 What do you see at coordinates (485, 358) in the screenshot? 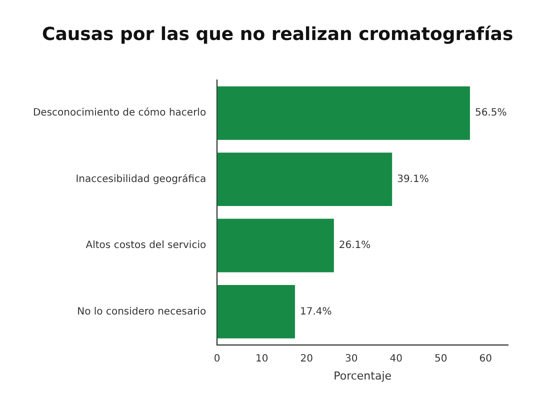
I see `x-tick-label: 60` at bounding box center [485, 358].